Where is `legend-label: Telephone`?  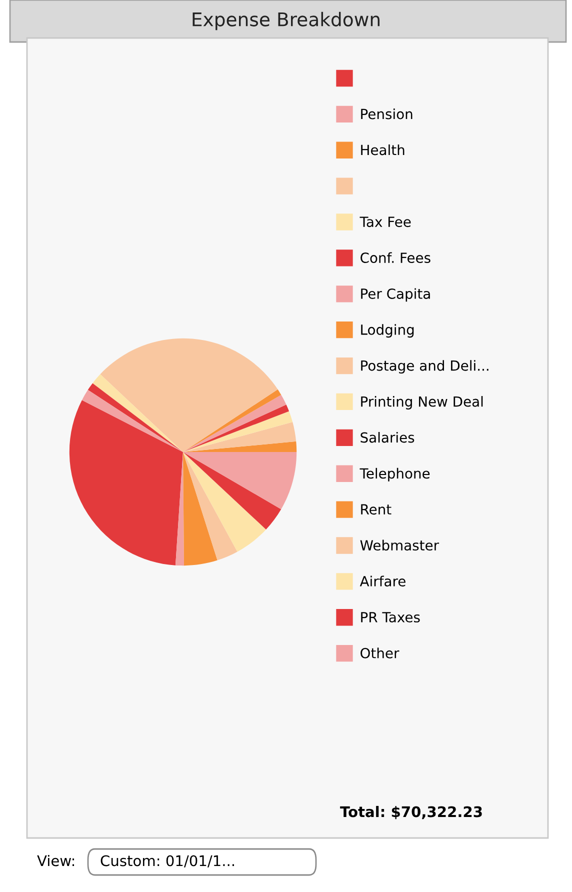
legend-label: Telephone is located at coordinates (395, 475).